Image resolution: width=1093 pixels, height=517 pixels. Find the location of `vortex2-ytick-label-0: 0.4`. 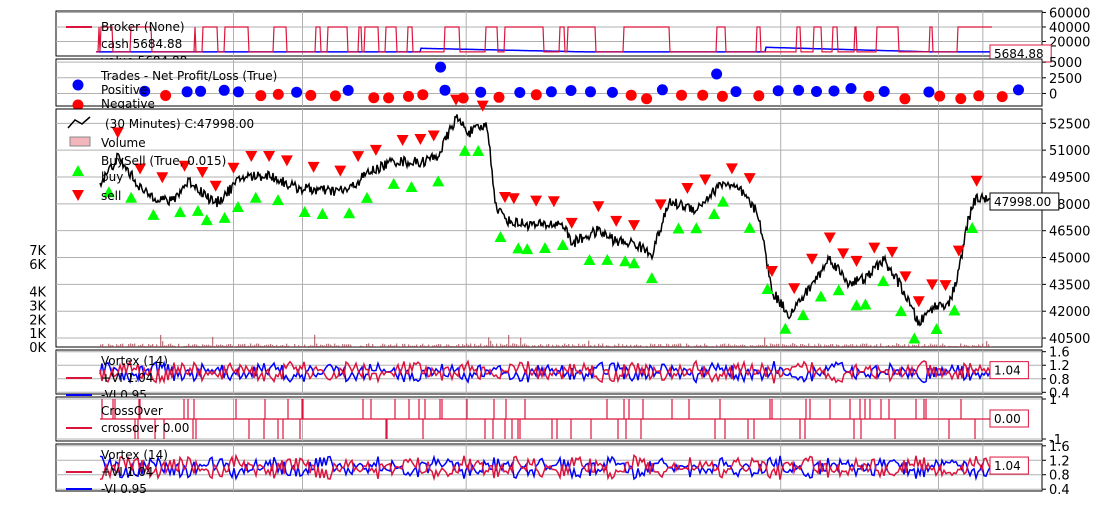

vortex2-ytick-label-0: 0.4 is located at coordinates (1059, 490).